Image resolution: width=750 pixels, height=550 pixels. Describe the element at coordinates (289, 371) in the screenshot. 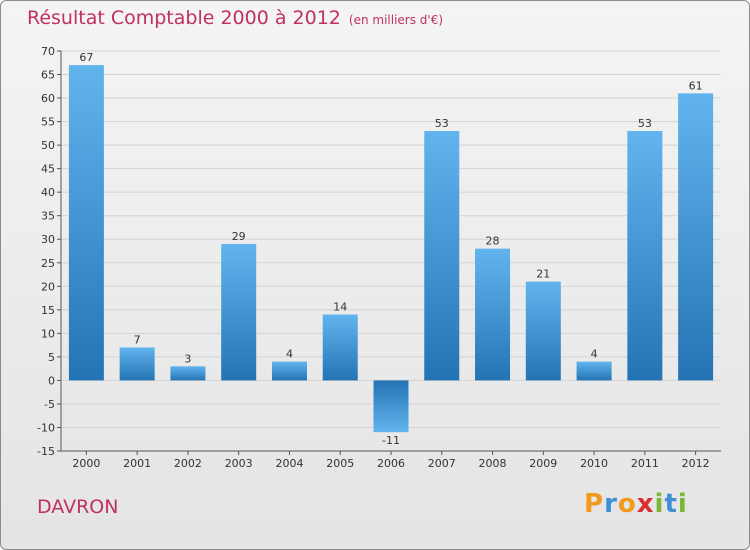

I see `bar-2004` at that location.